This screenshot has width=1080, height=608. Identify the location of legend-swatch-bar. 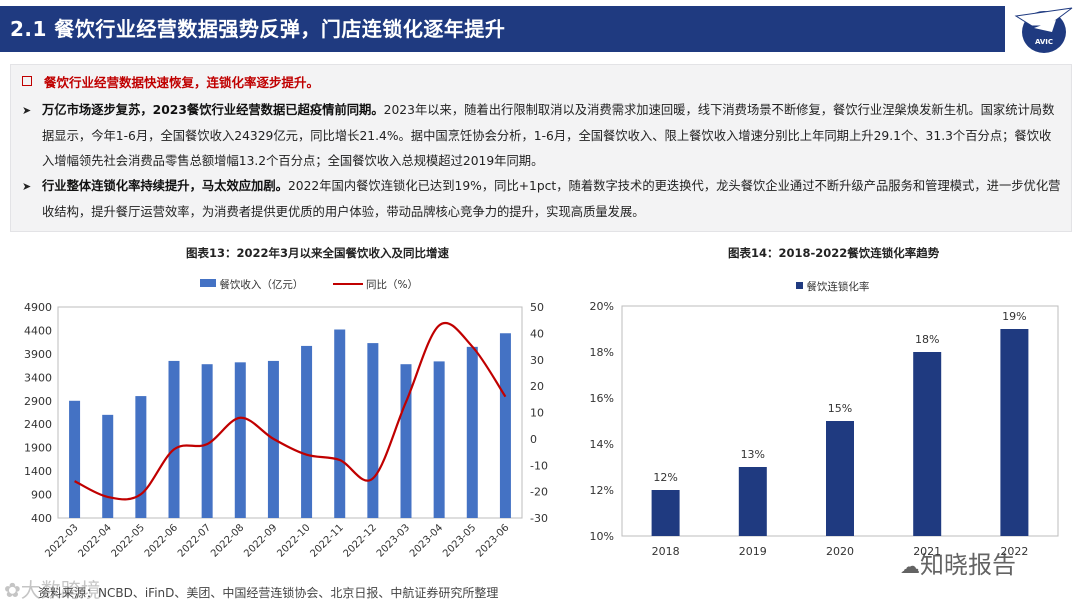
(208, 283).